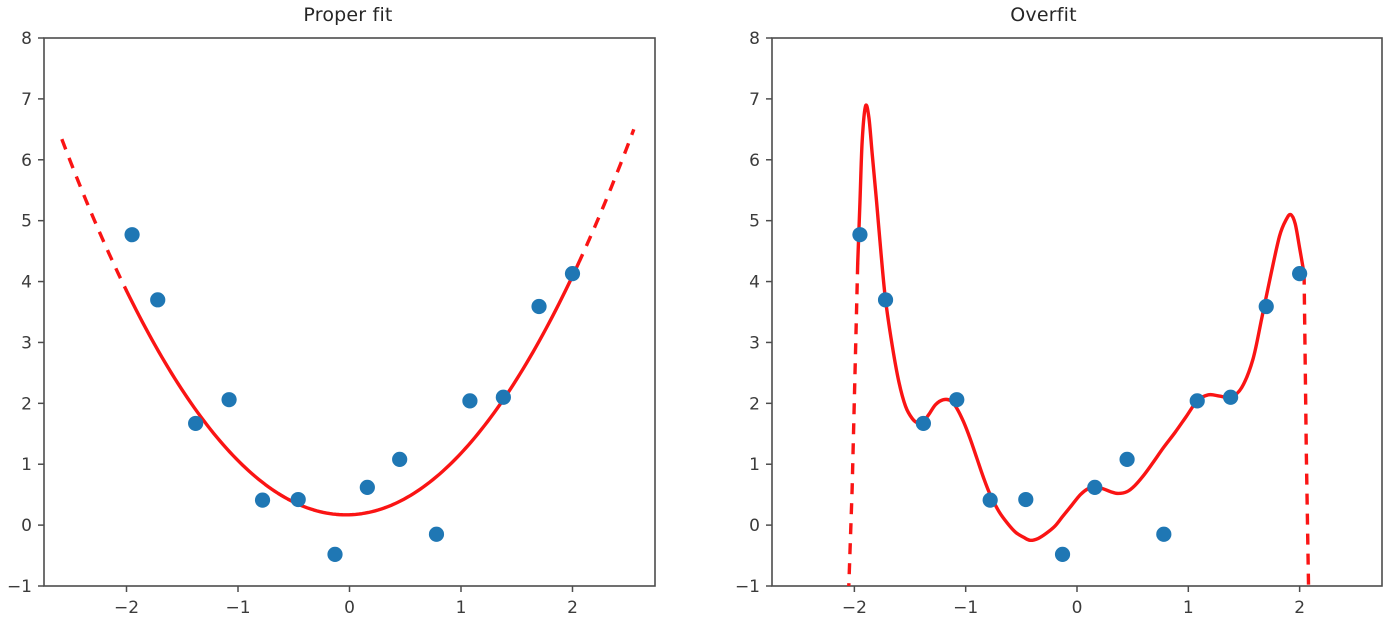 Image resolution: width=1391 pixels, height=628 pixels. I want to click on panel-title-proper-fit: Proper fit, so click(348, 15).